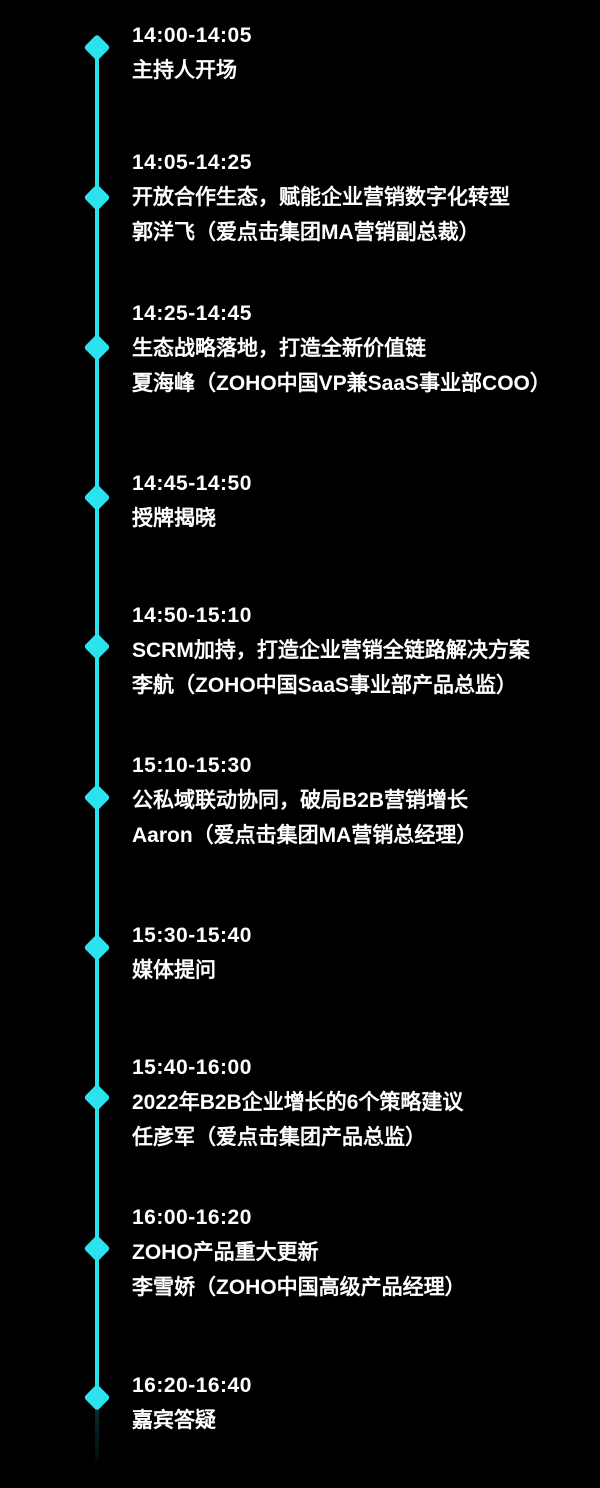 This screenshot has height=1488, width=600. Describe the element at coordinates (331, 650) in the screenshot. I see `item-title: SCRM加持，打造企业营销全链路解决方案` at that location.